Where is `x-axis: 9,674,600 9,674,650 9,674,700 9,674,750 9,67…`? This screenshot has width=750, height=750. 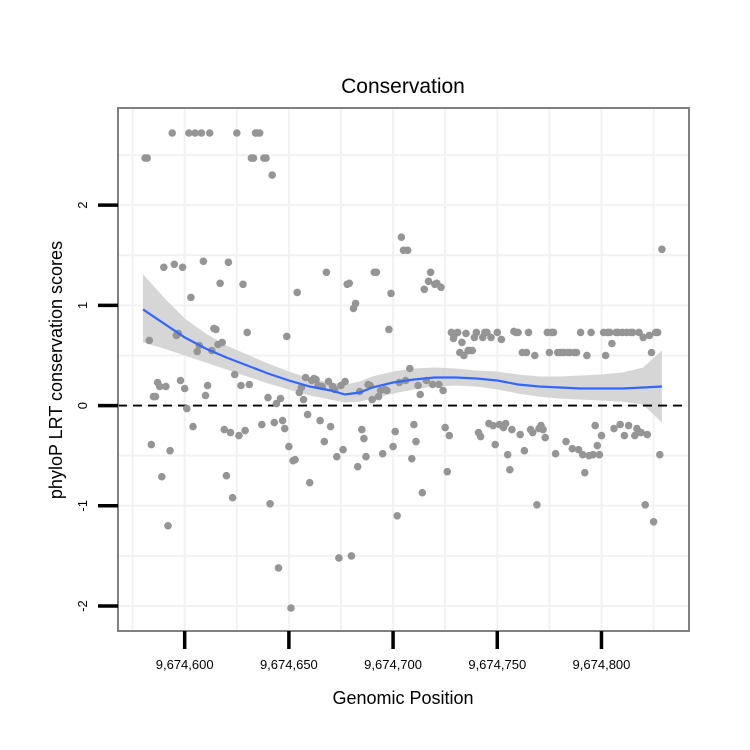 x-axis: 9,674,600 9,674,650 9,674,700 9,674,750 9,67… is located at coordinates (393, 651).